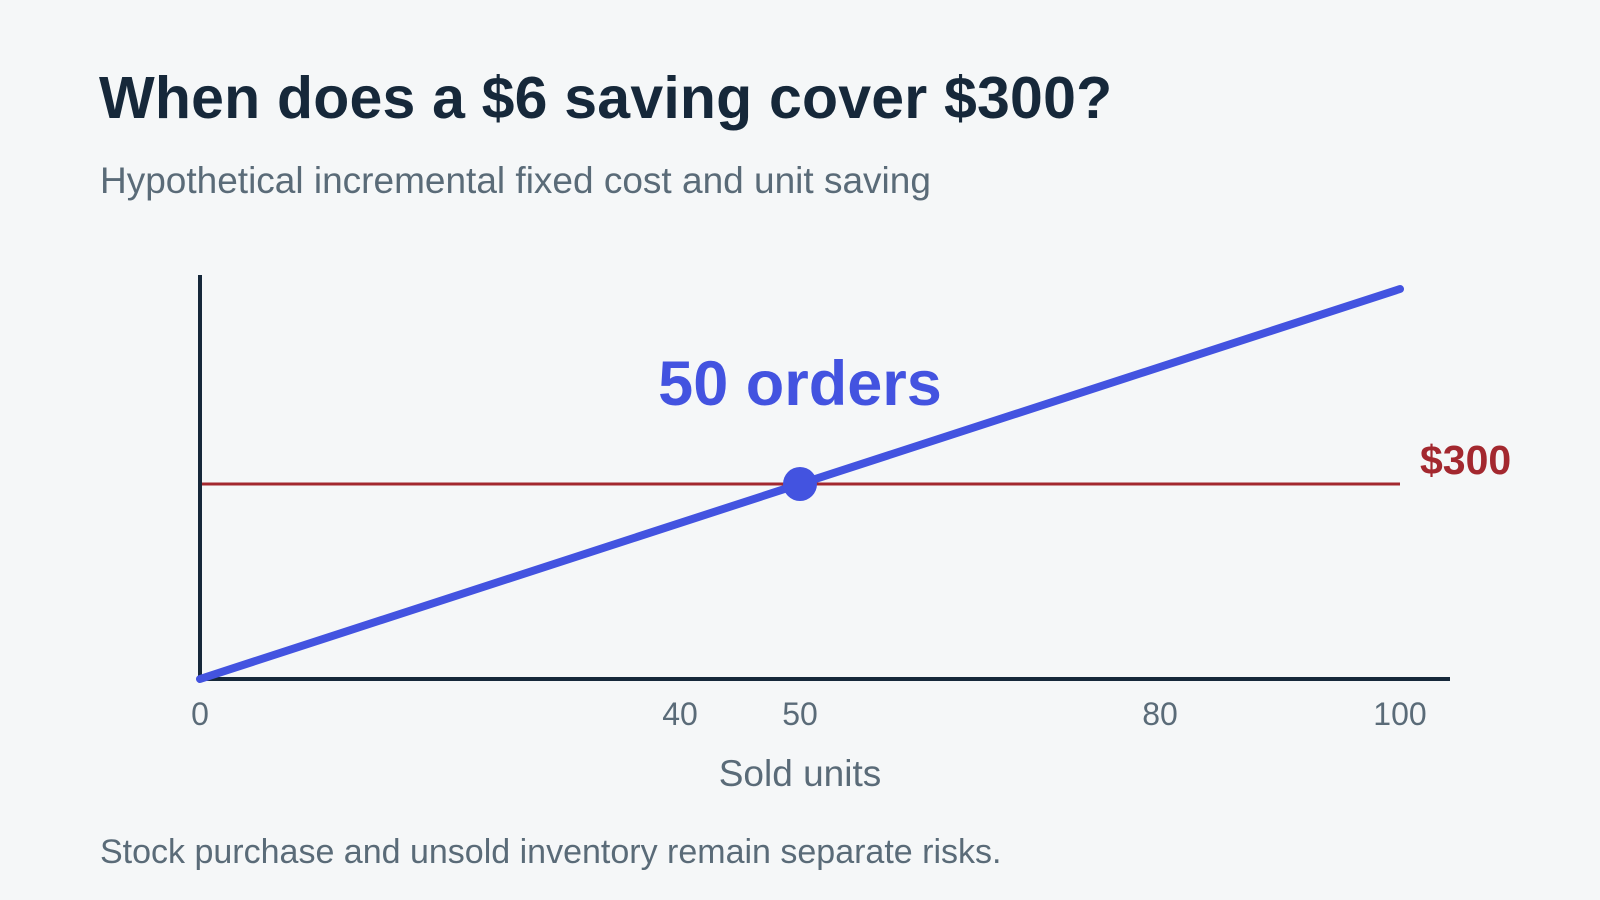  Describe the element at coordinates (680, 714) in the screenshot. I see `x-tick-label: 40` at that location.